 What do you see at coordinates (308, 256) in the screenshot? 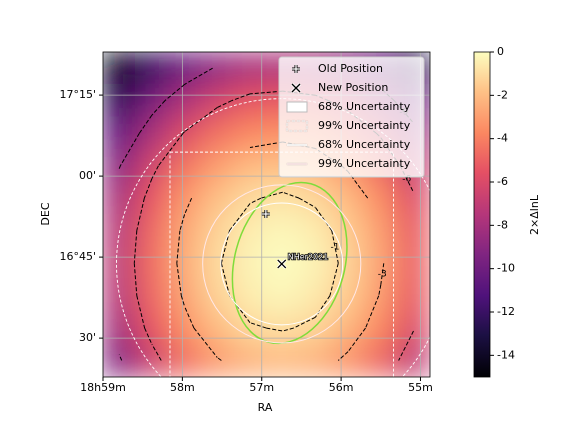
I see `point-label: NHer2021` at bounding box center [308, 256].